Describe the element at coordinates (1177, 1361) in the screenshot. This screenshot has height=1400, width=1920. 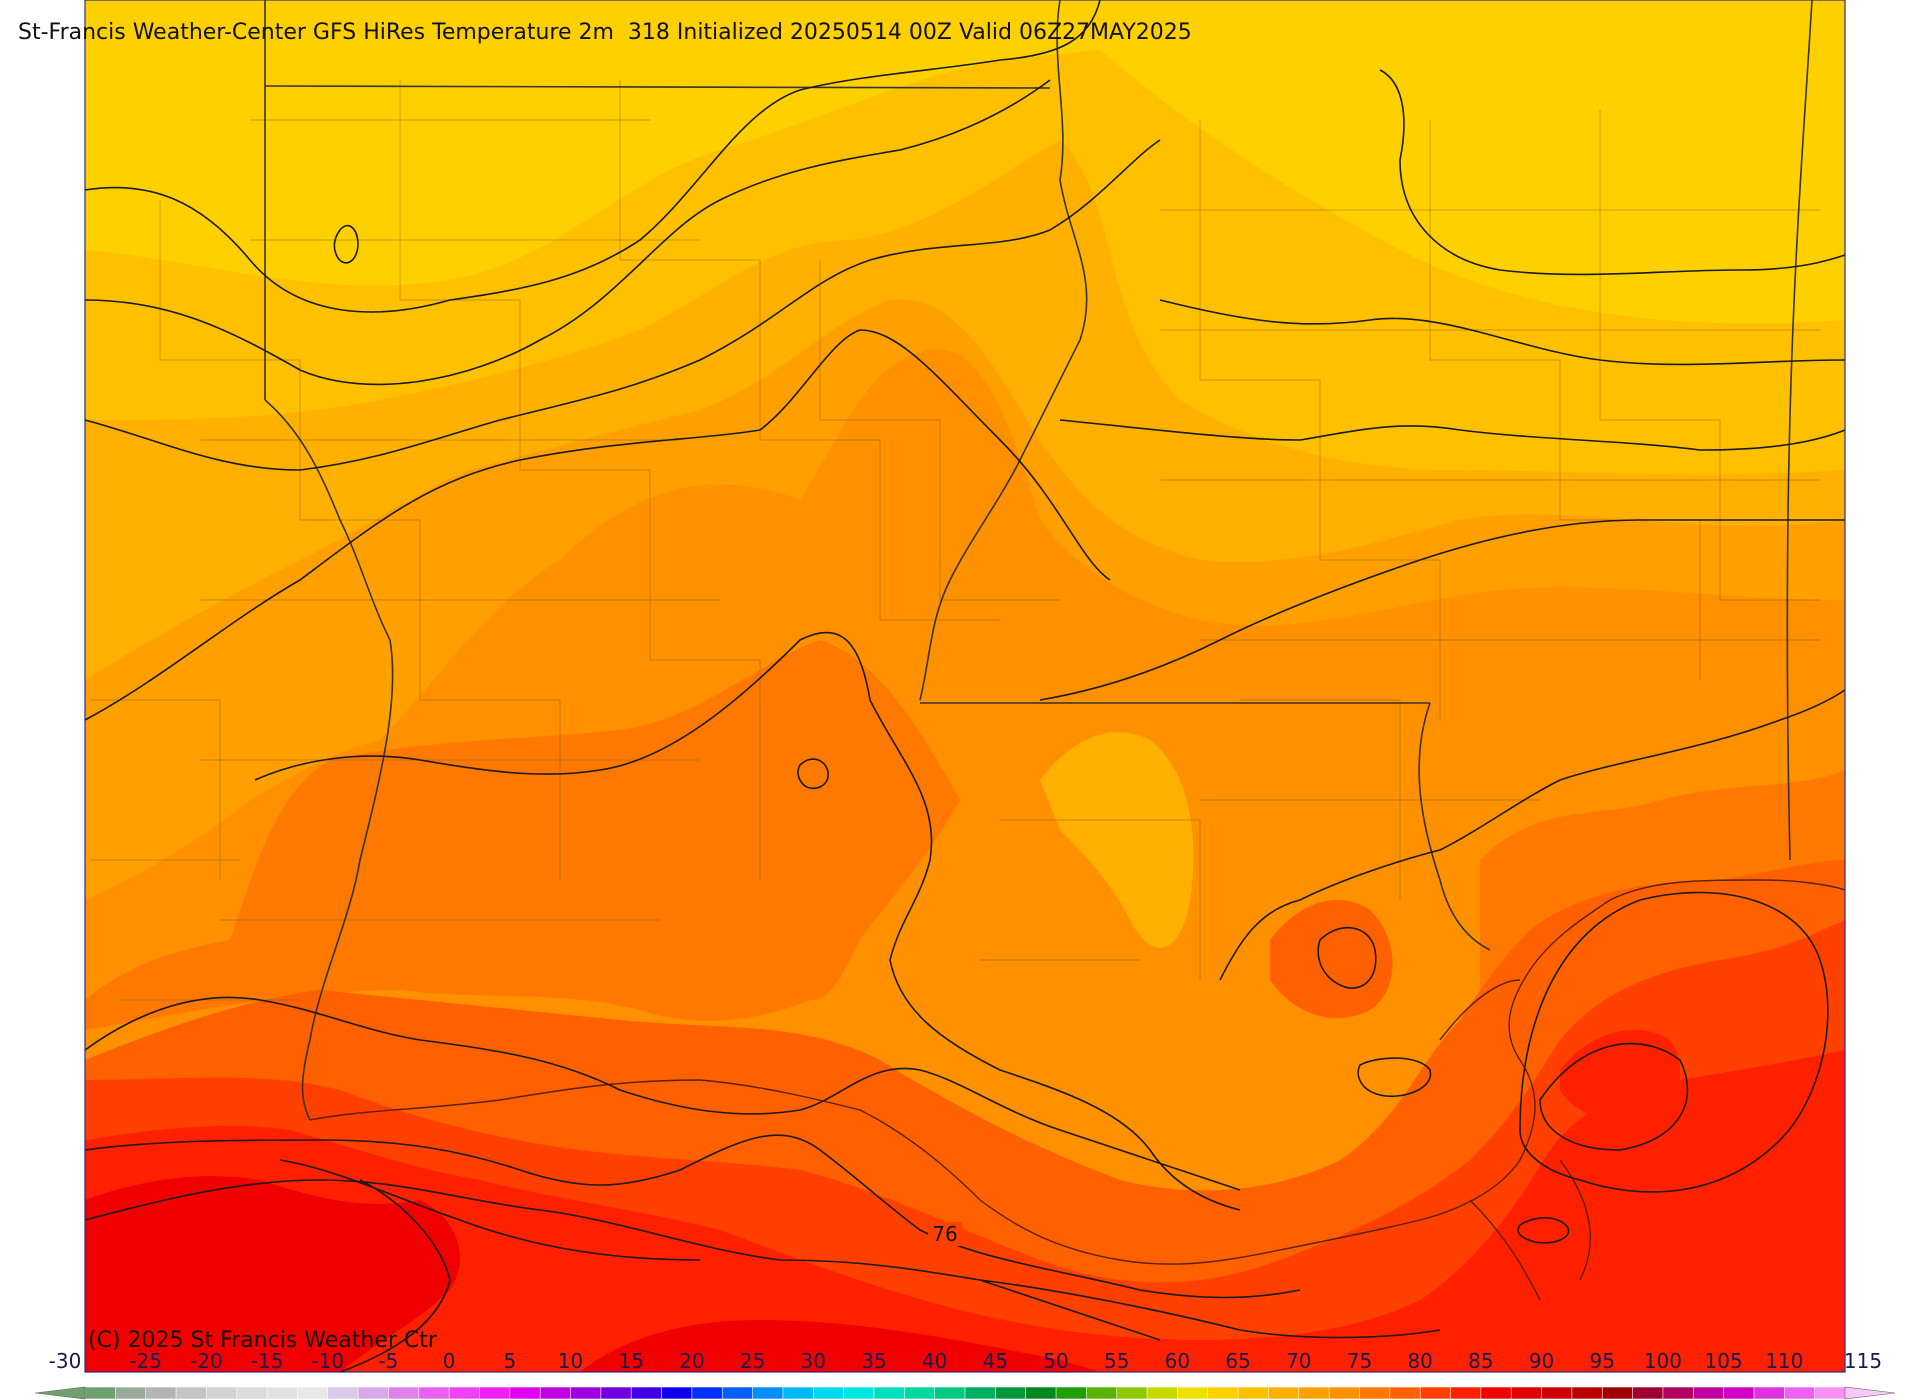
I see `colorbar-tick-label: 60` at that location.